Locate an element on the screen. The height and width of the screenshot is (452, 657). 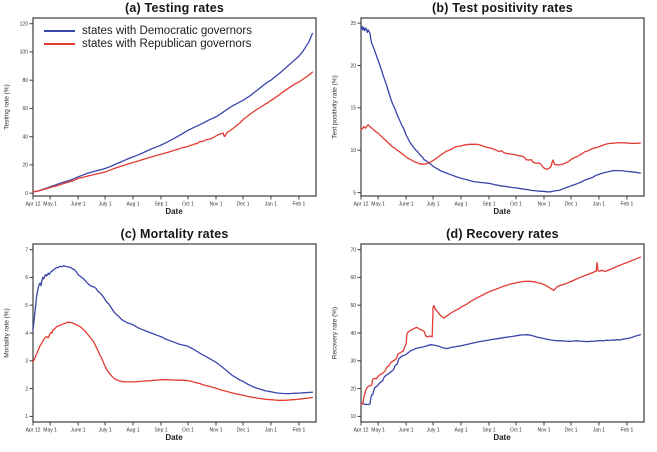
y-tick-label: 50 is located at coordinates (353, 306).